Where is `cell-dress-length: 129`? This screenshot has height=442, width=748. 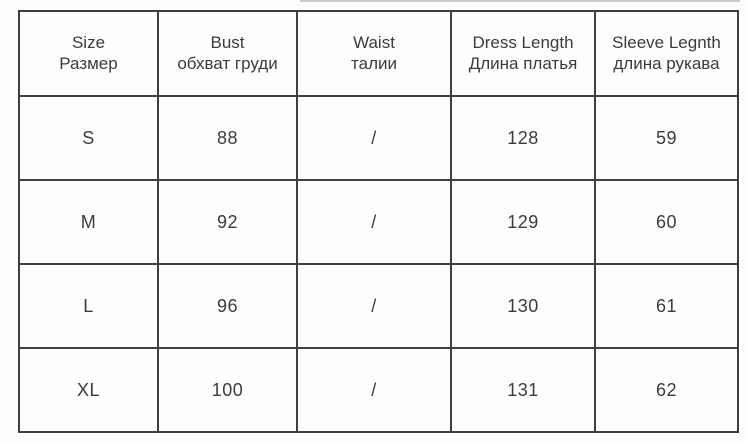 cell-dress-length: 129 is located at coordinates (523, 222).